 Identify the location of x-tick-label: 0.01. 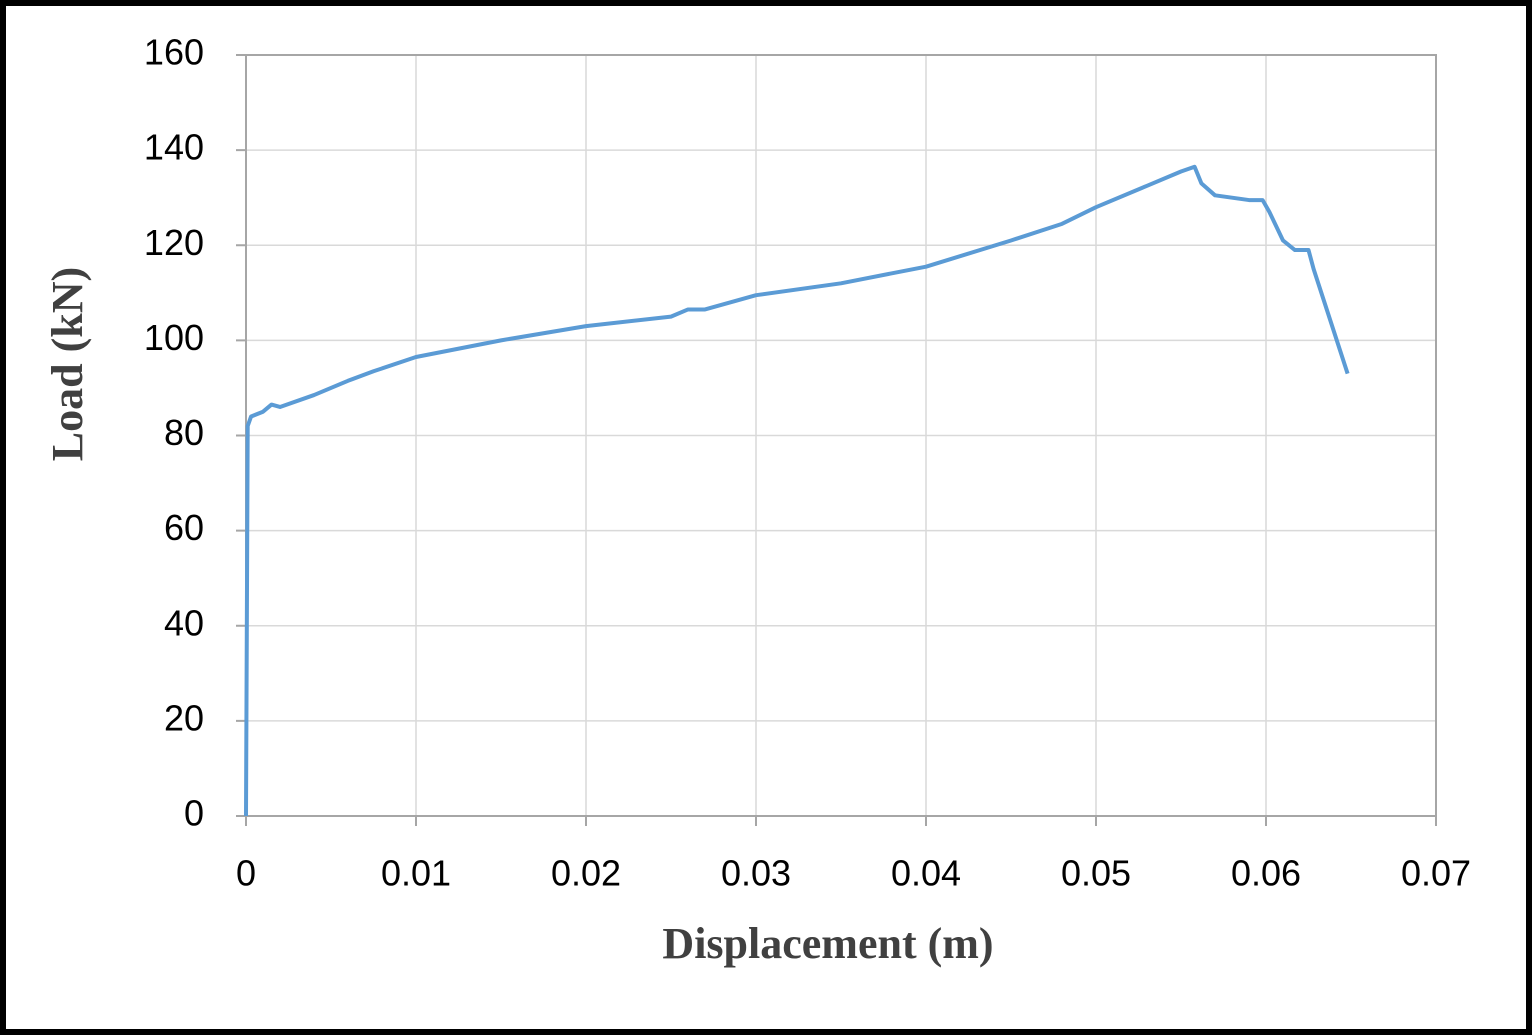
(416, 873).